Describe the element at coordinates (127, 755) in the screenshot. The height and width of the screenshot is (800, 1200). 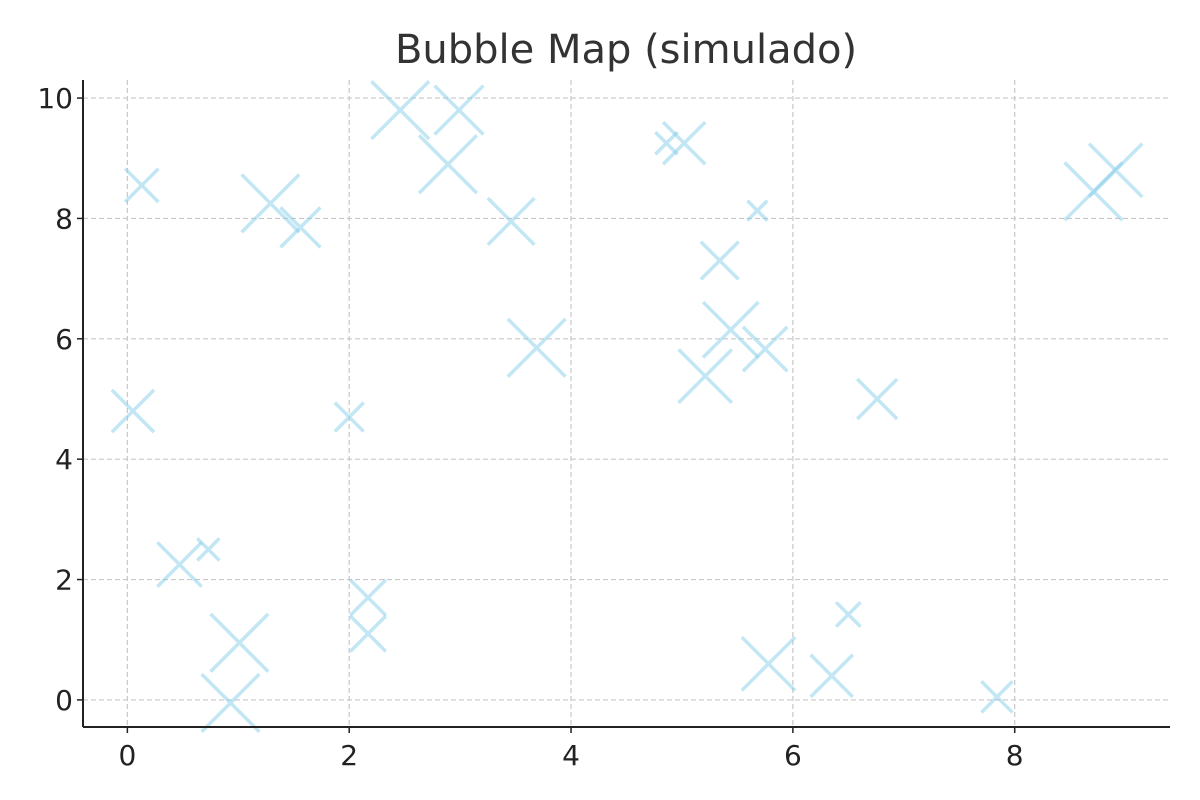
I see `x-tick-label: 0` at that location.